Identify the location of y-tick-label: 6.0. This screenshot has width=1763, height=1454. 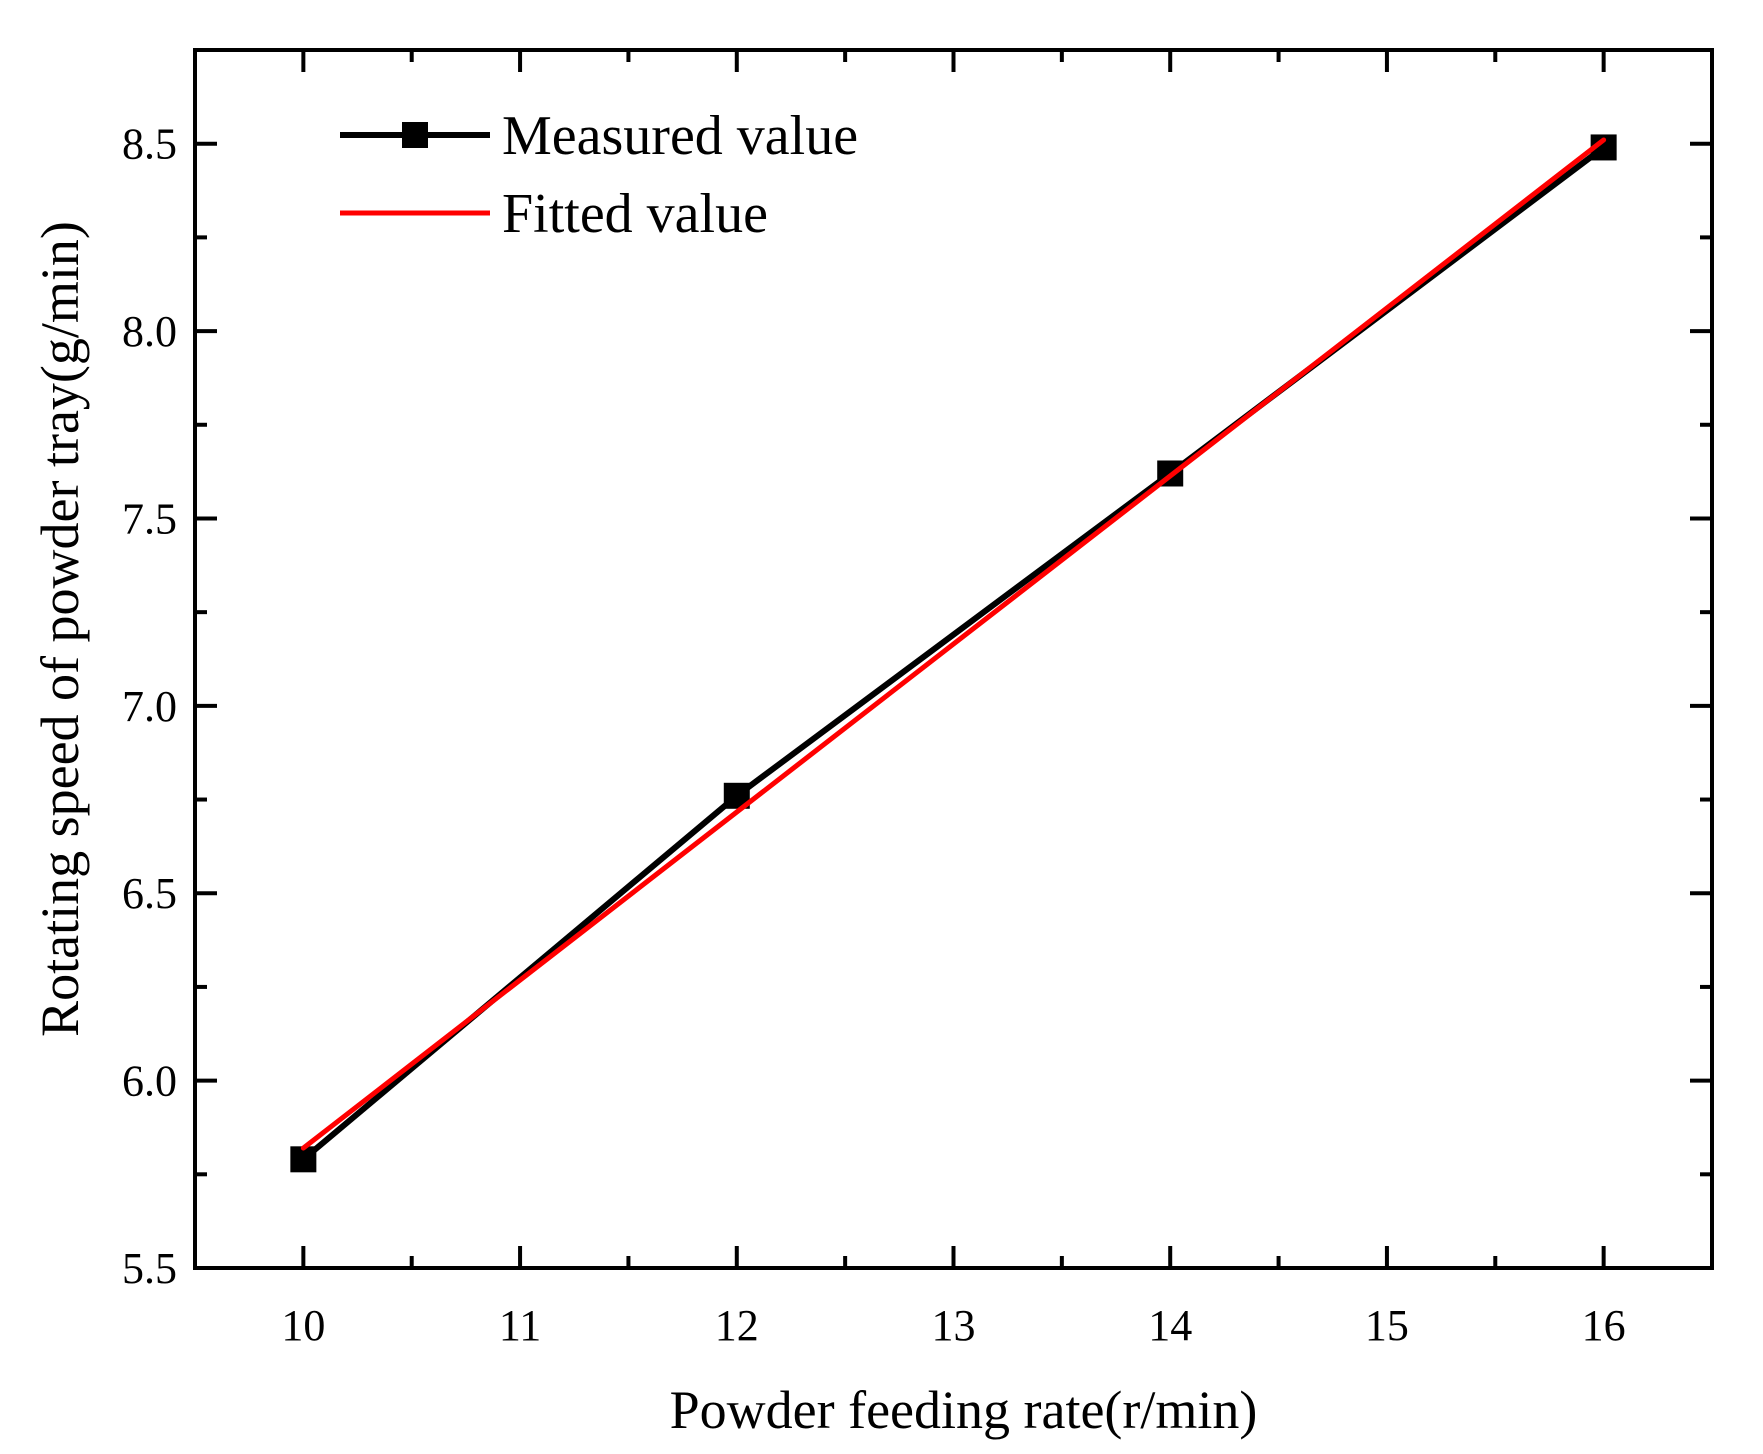
(149, 1081).